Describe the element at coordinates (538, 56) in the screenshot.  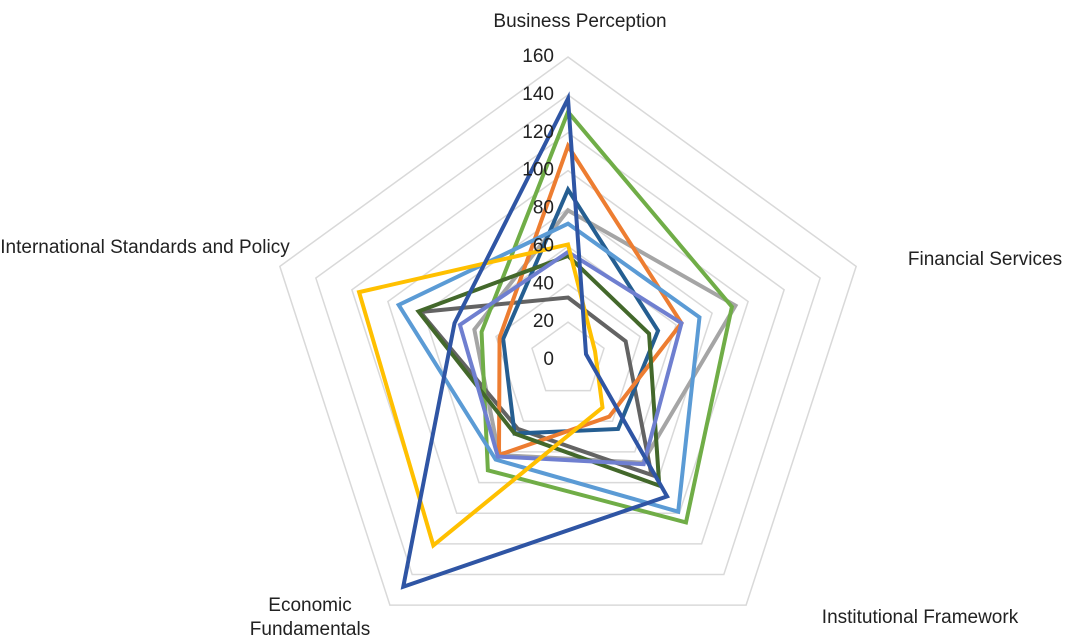
I see `tick-label: 160` at that location.